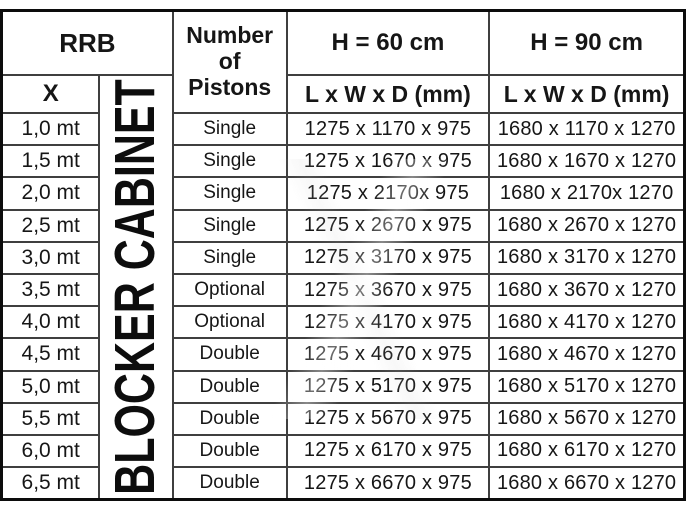  Describe the element at coordinates (587, 193) in the screenshot. I see `row-dim-h90: 1680 x 2170x 1270` at that location.